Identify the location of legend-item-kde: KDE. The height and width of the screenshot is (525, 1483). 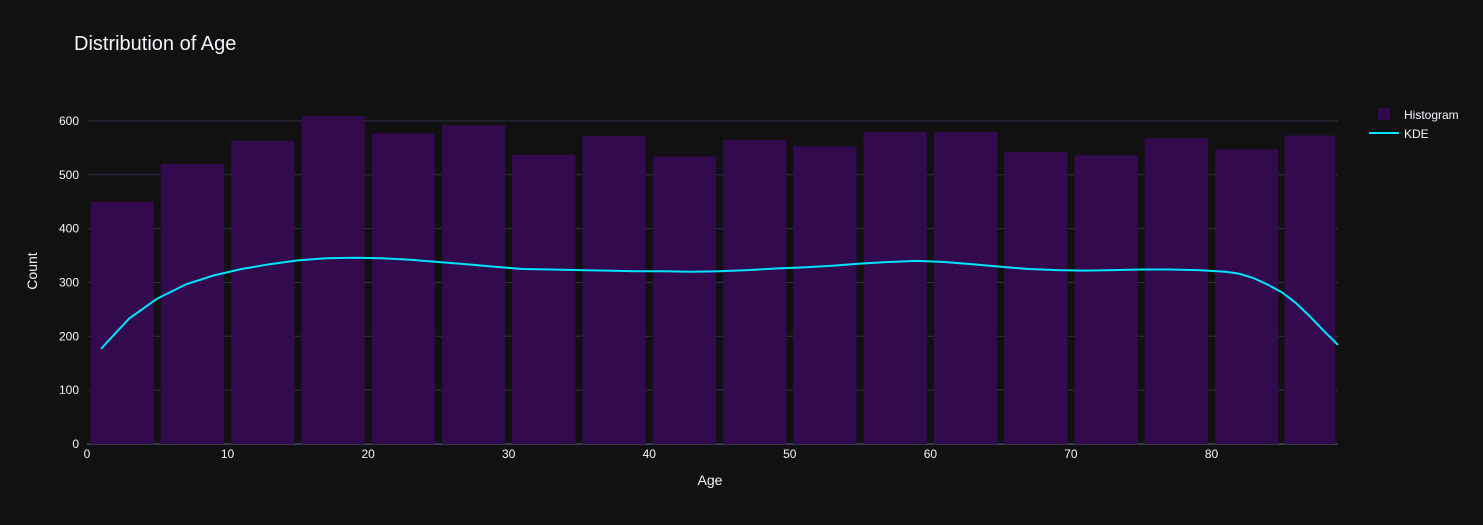
(1399, 134).